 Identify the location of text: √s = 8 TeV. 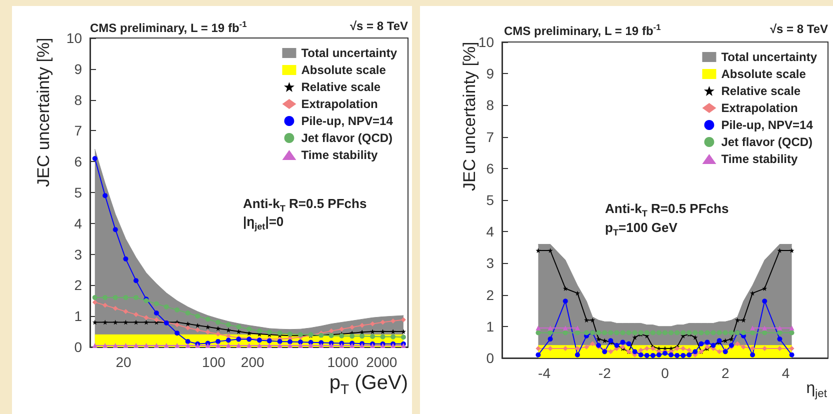
(799, 29).